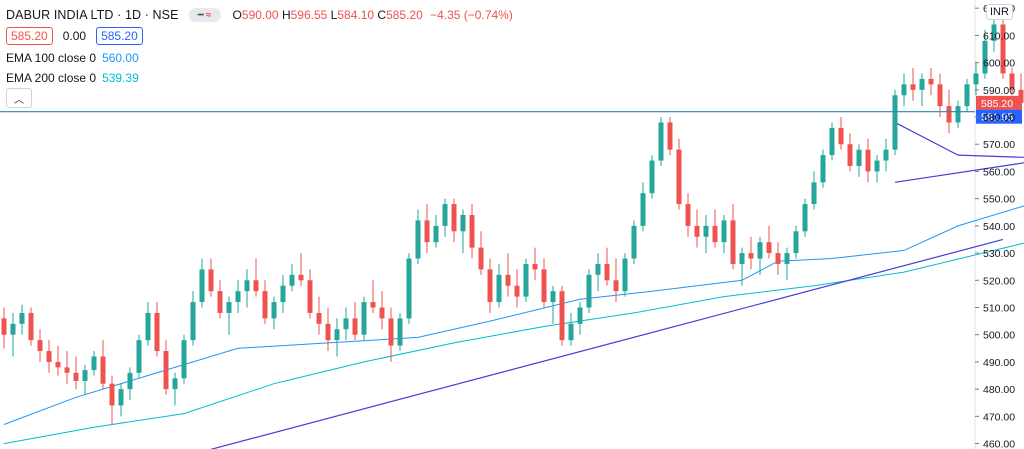  I want to click on line-price-tag, so click(999, 116).